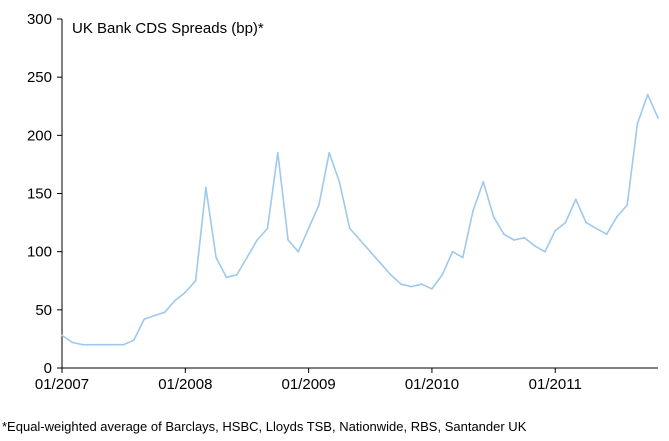 The height and width of the screenshot is (441, 669). I want to click on x-tick-label: 01/2008, so click(185, 384).